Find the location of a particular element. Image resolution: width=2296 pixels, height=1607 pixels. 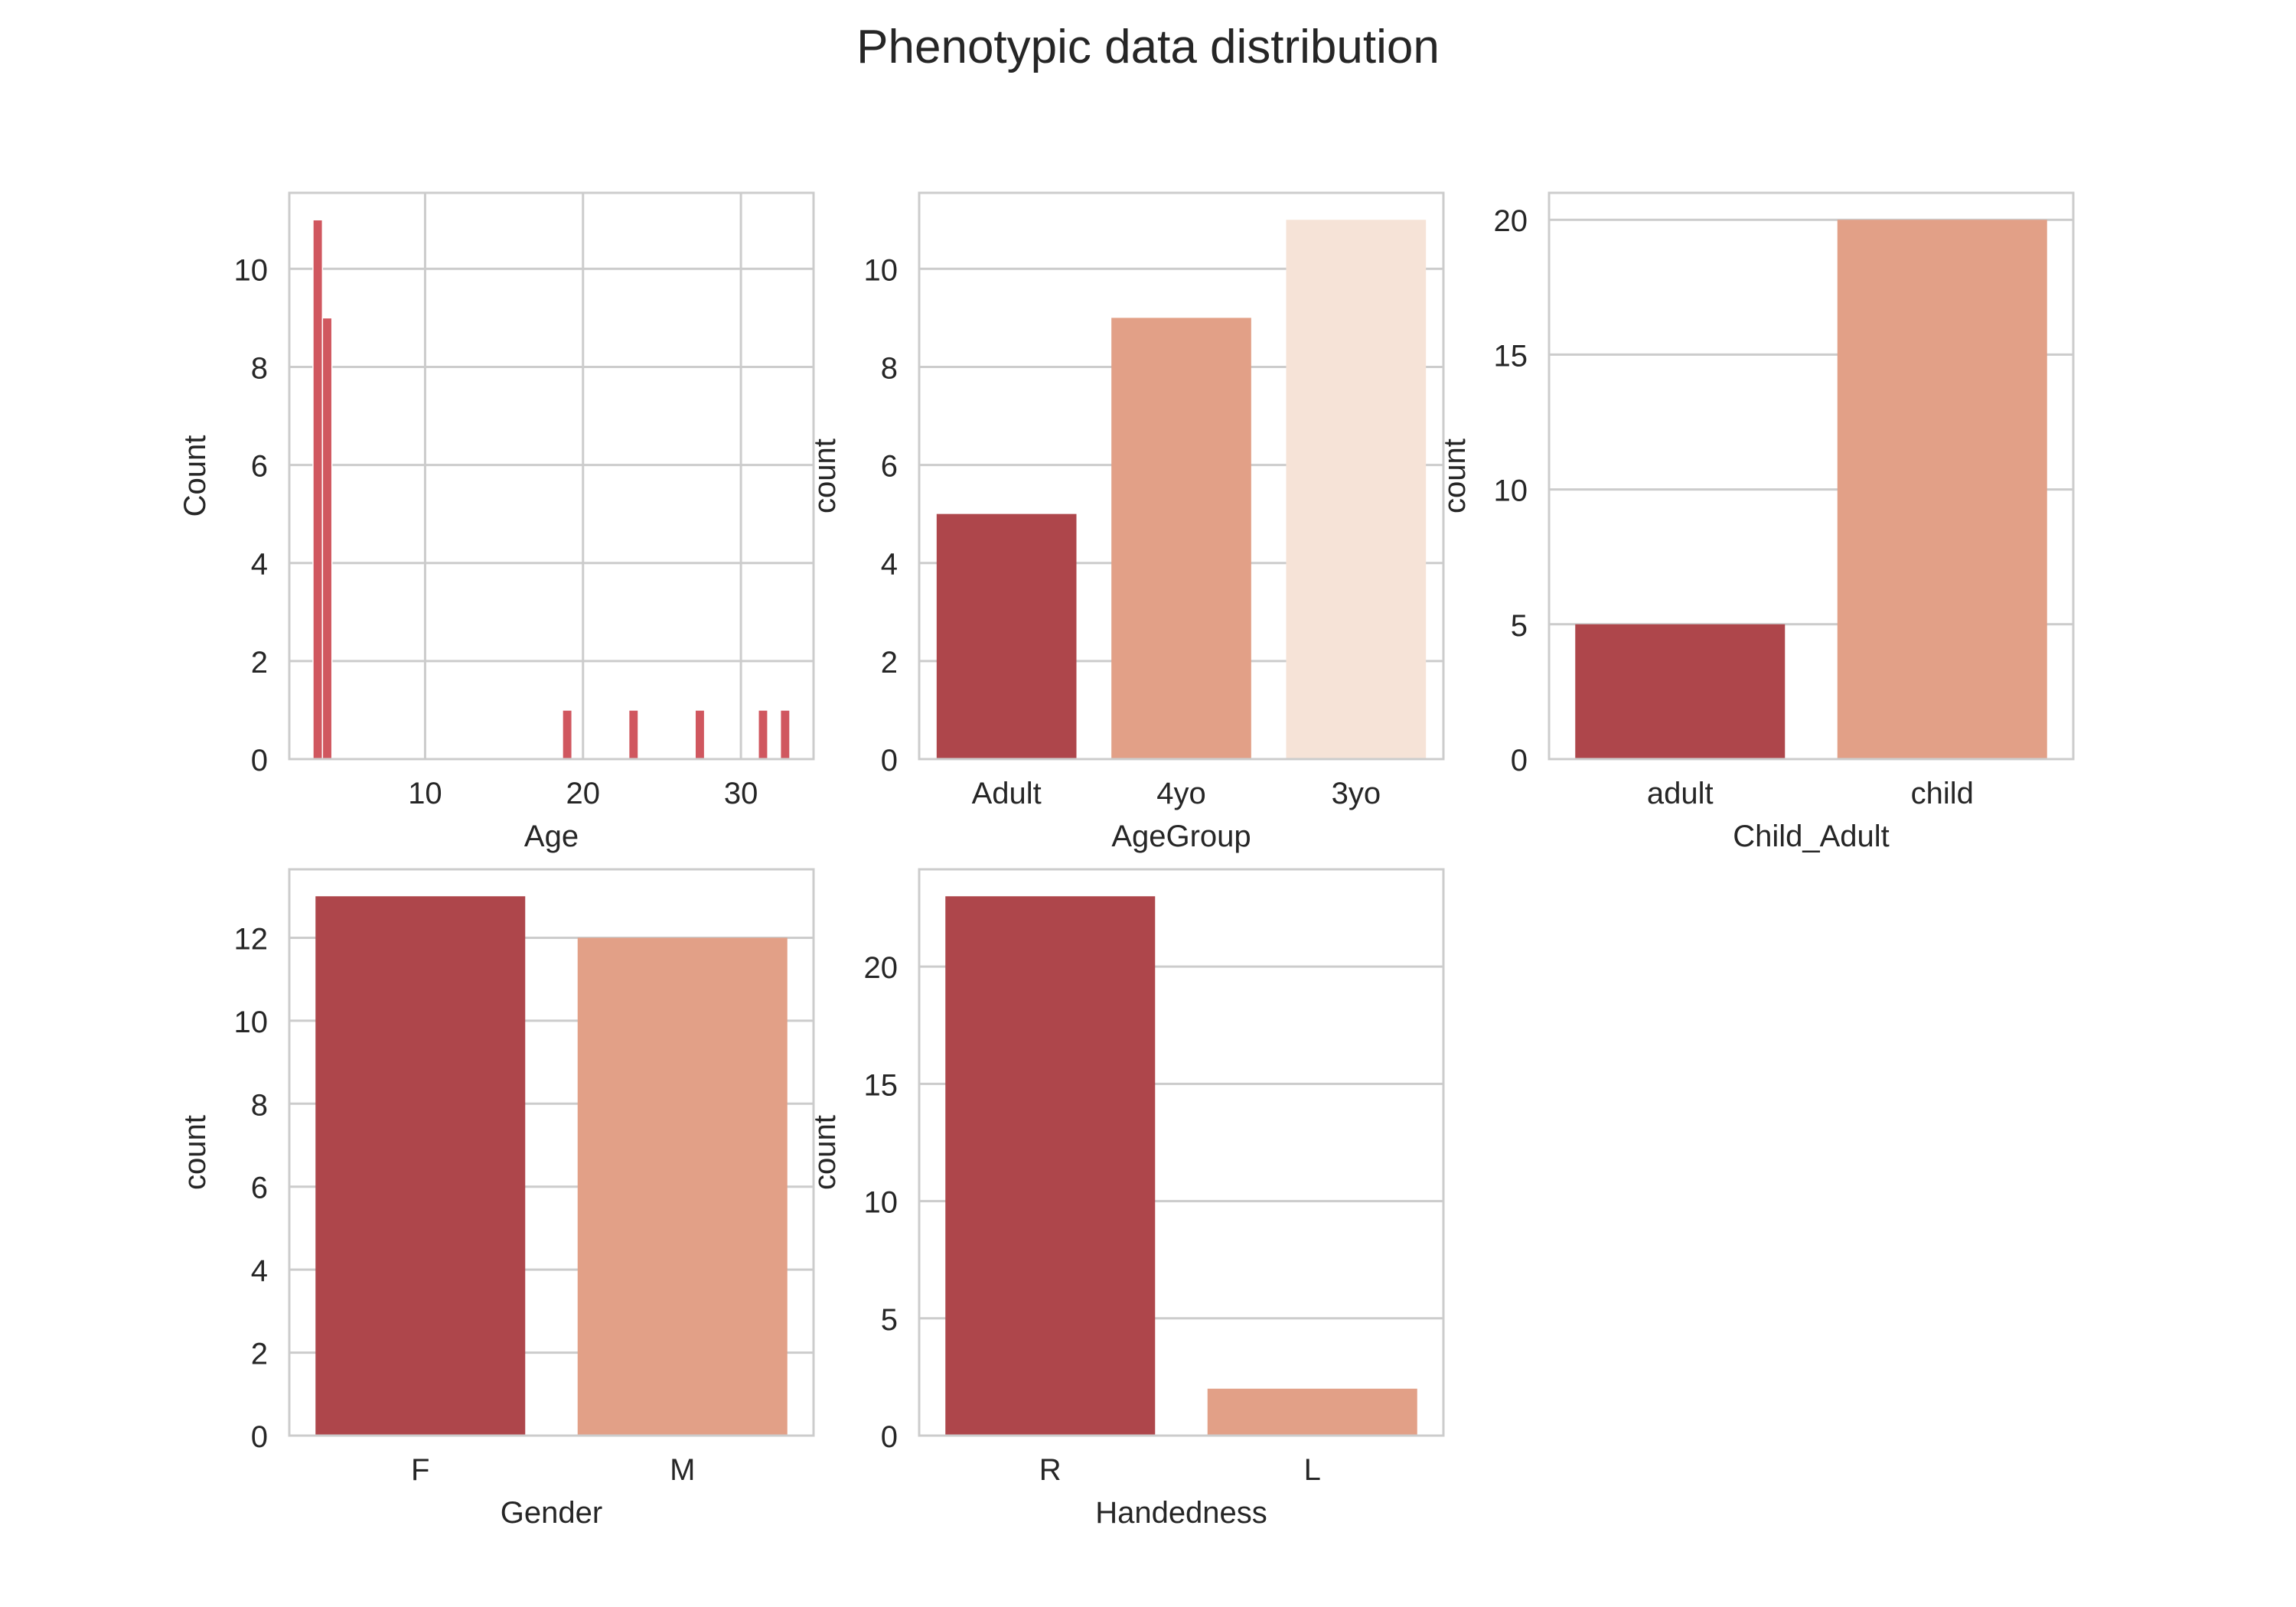

x-tick-label: adult is located at coordinates (1680, 793).